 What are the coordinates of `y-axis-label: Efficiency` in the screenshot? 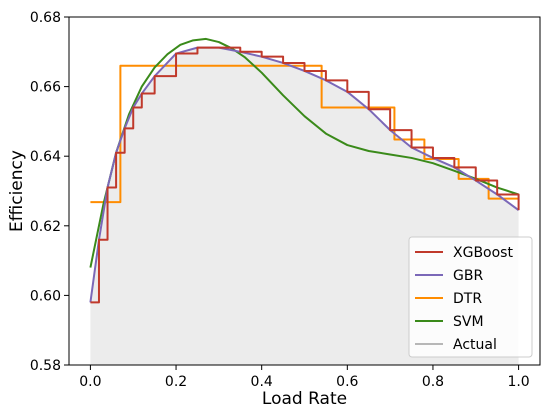 It's located at (17, 191).